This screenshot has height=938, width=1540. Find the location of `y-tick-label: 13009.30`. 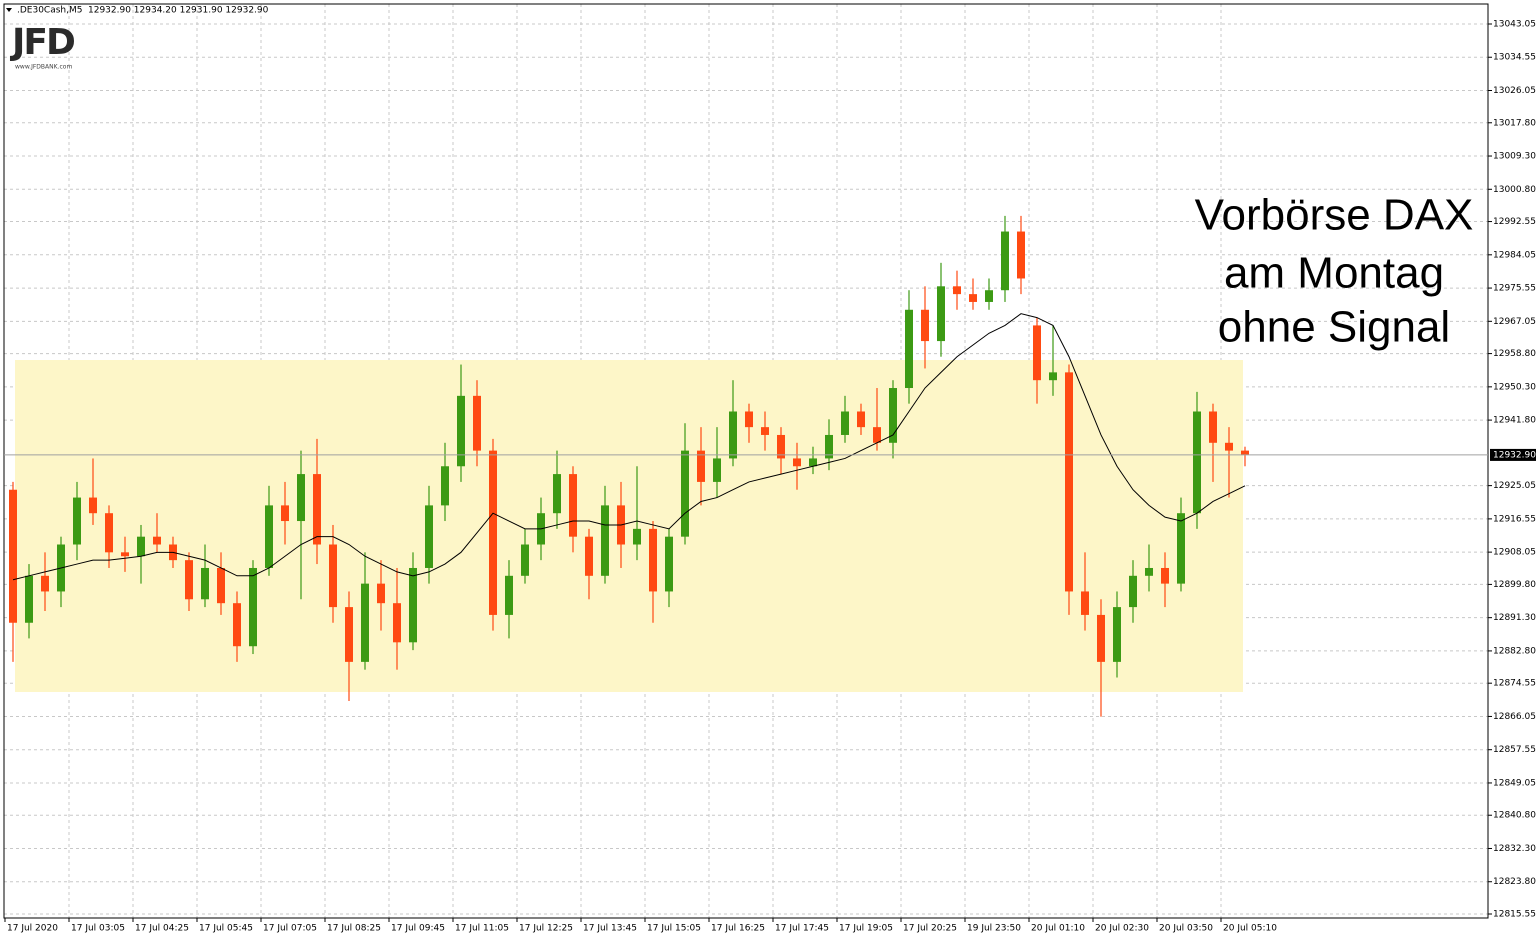

y-tick-label: 13009.30 is located at coordinates (1514, 157).